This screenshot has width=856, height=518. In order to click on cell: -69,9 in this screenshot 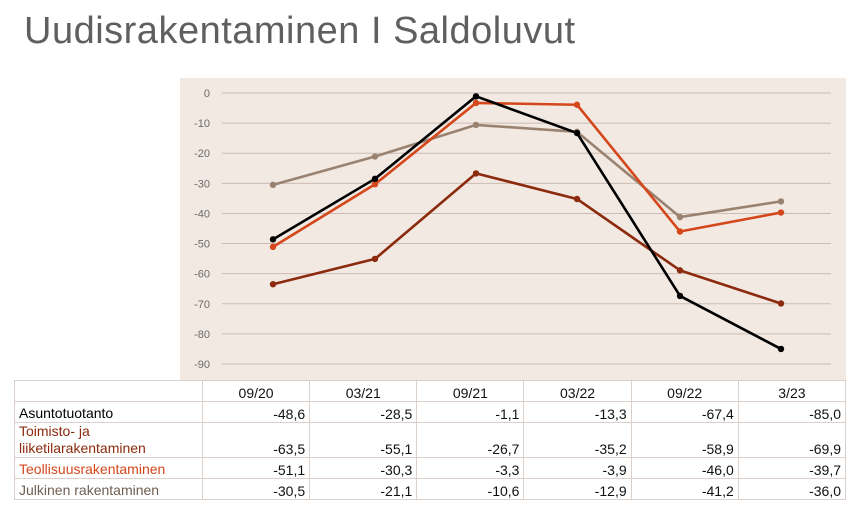, I will do `click(792, 440)`.